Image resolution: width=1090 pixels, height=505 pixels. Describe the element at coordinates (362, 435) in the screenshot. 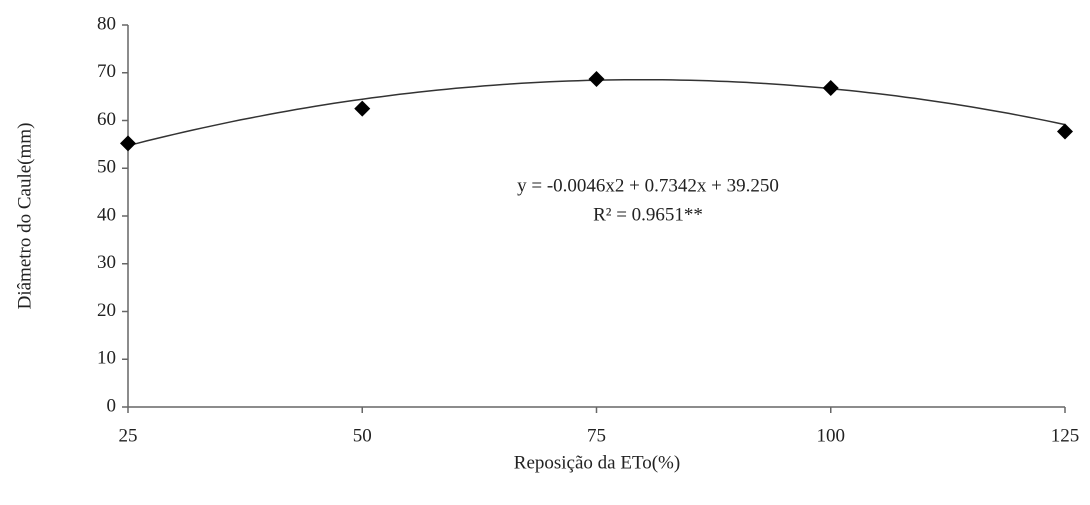

I see `x-tick-label: 50` at that location.